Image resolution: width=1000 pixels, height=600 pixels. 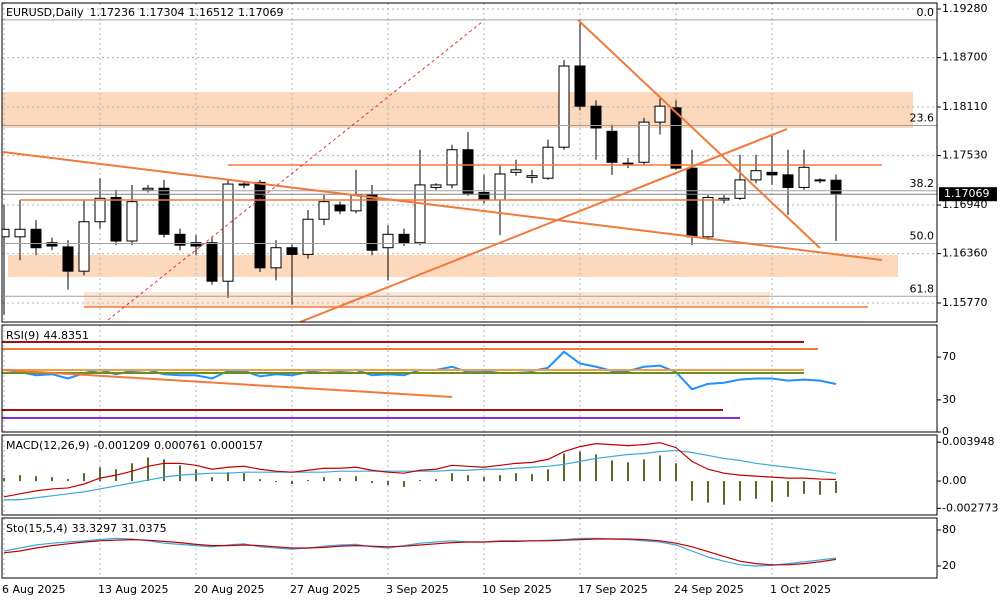 I want to click on indicator-value: 0.000157, so click(x=237, y=445).